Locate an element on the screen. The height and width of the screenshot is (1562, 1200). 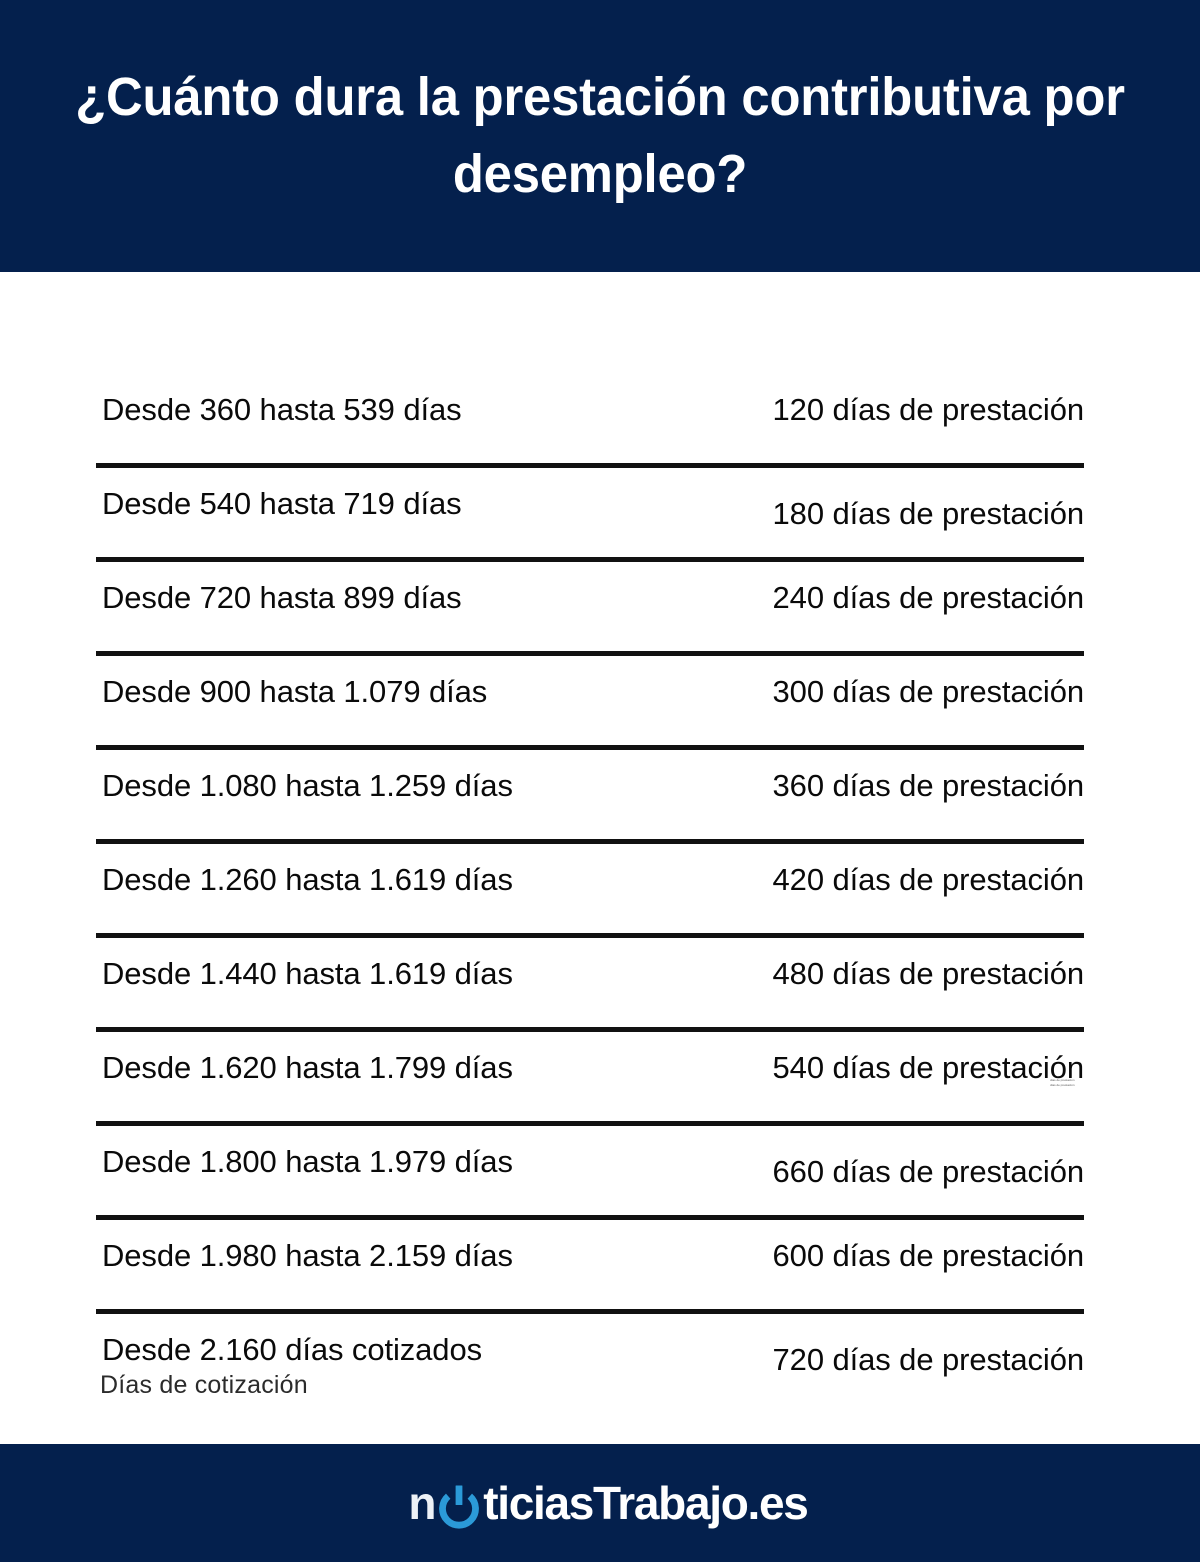
logo-prefix-text: n is located at coordinates (422, 1503).